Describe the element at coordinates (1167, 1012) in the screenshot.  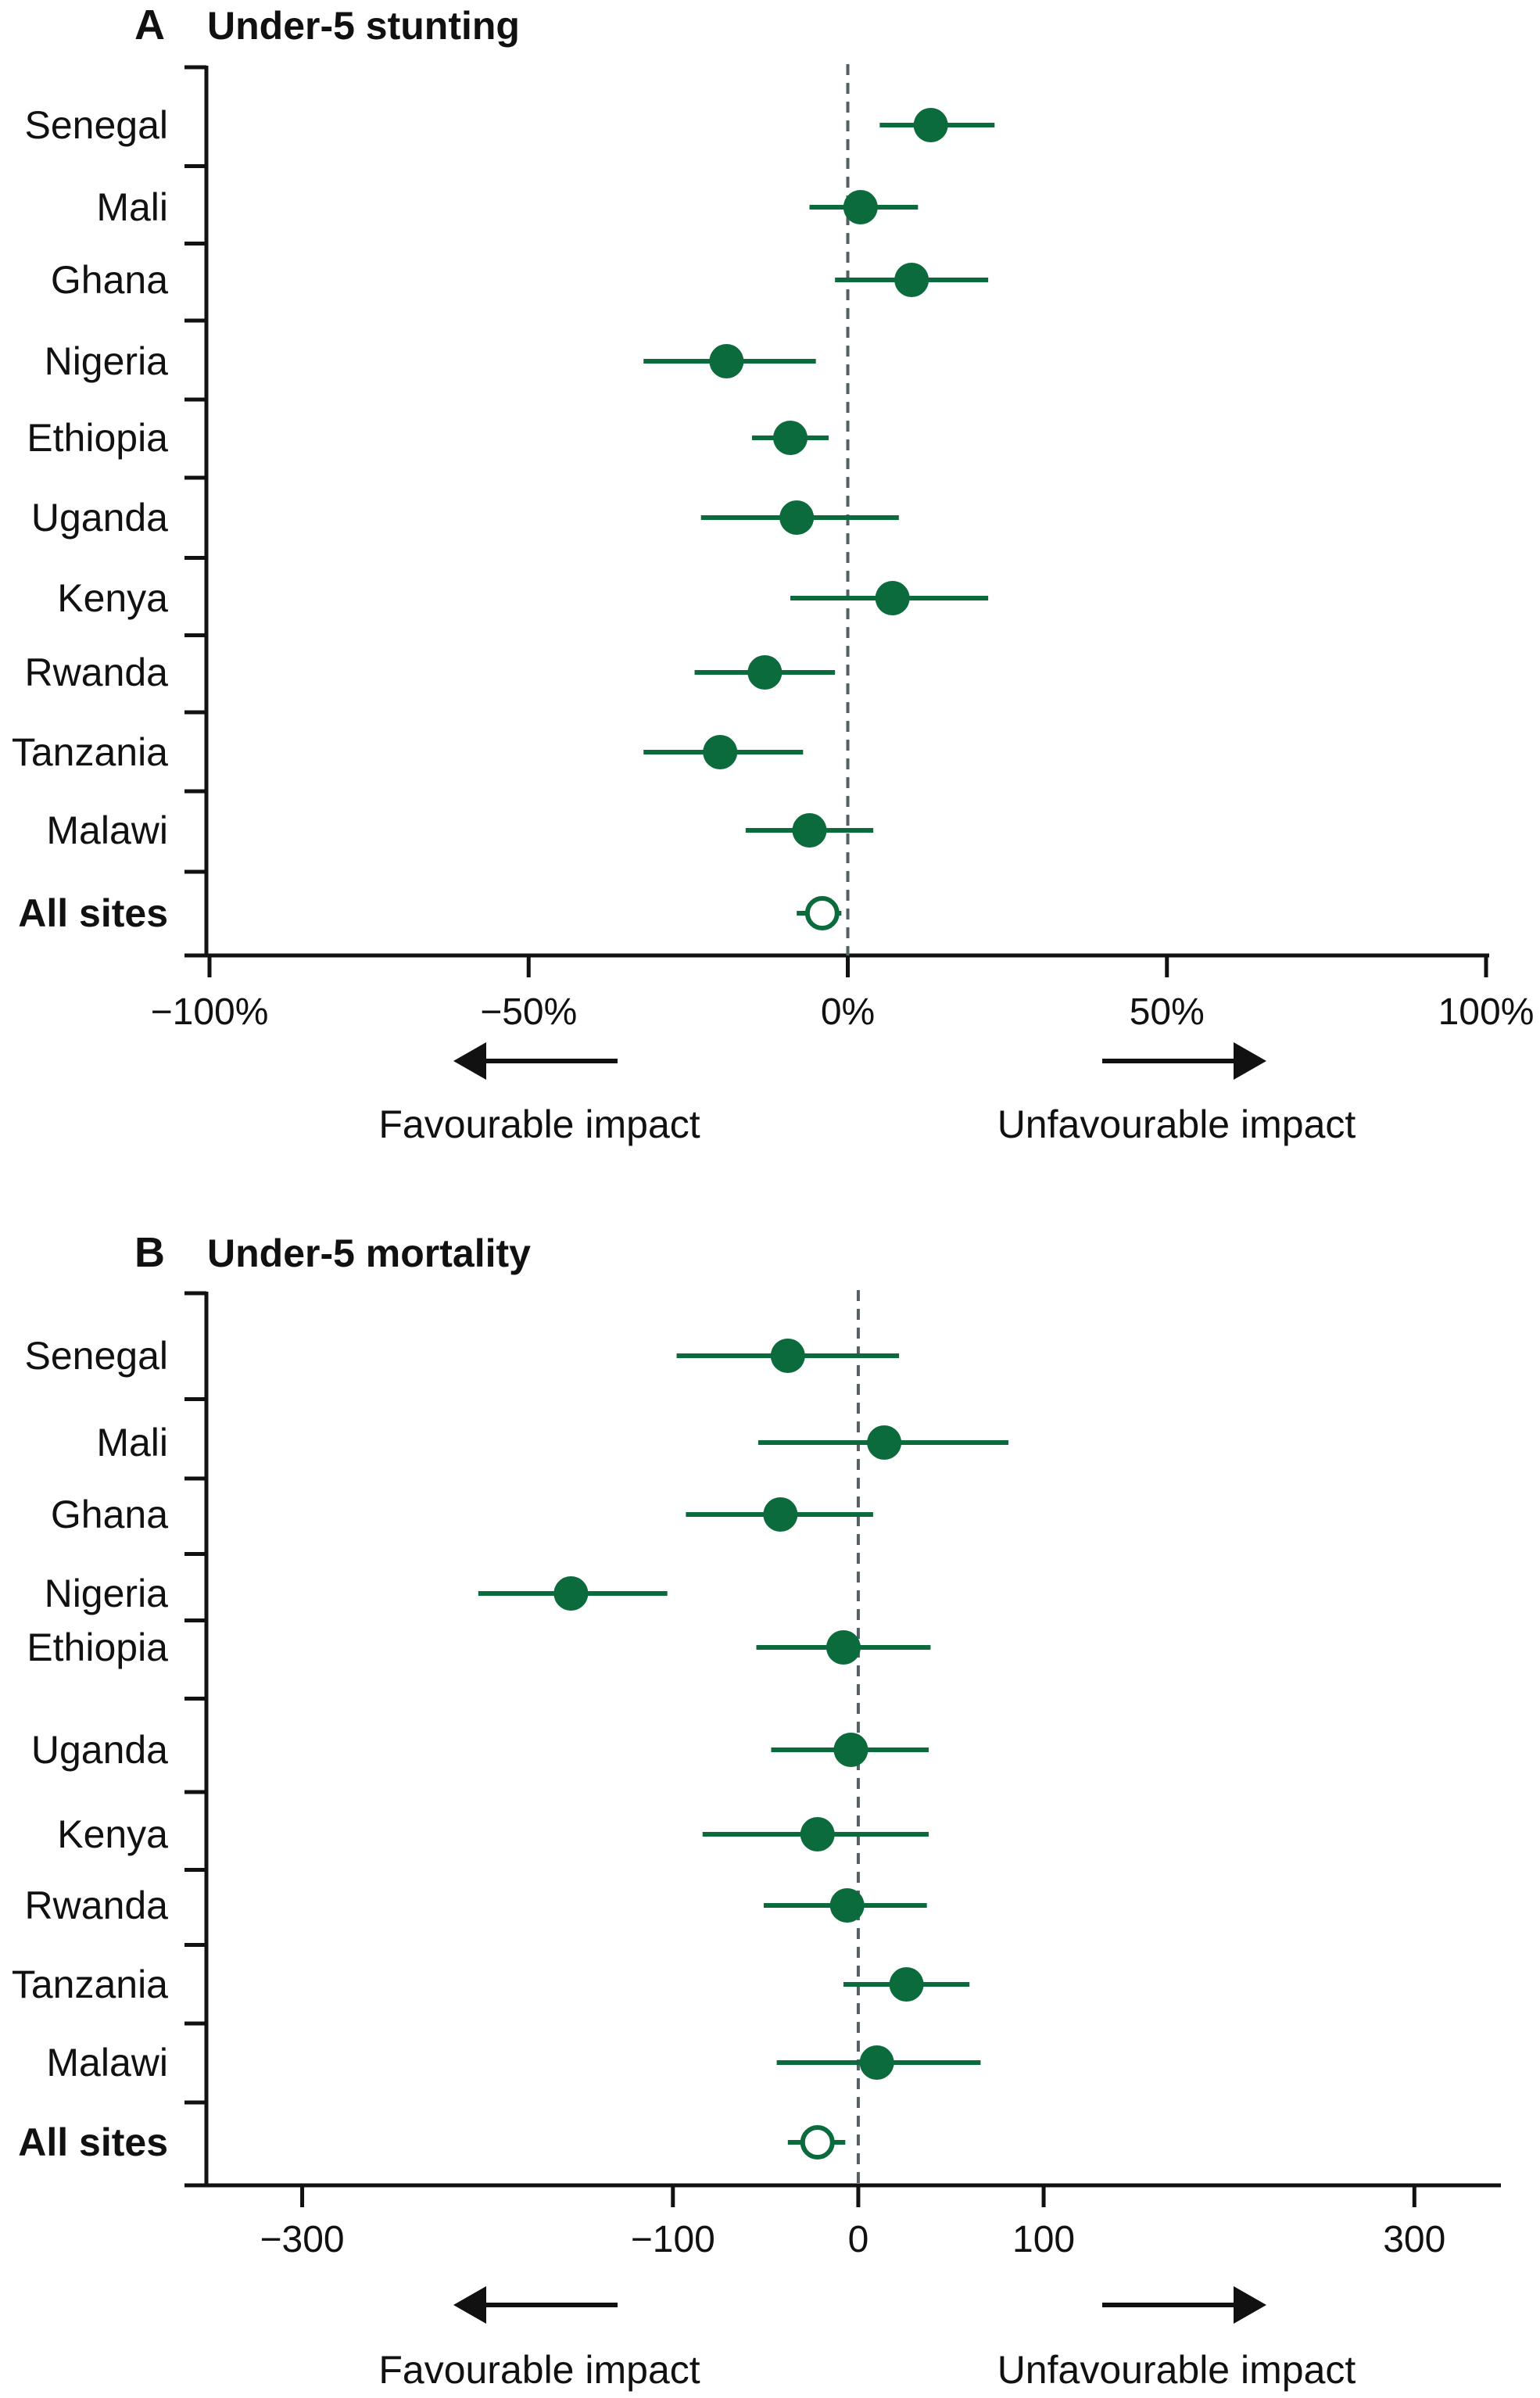
I see `x-tick-label: 50%` at that location.